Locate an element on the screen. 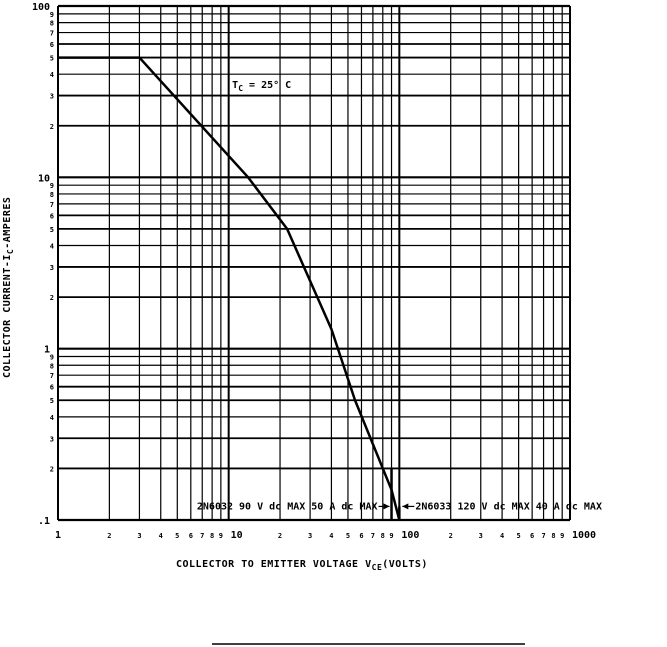 The height and width of the screenshot is (647, 667). y-tick-label: 10 is located at coordinates (44, 178).